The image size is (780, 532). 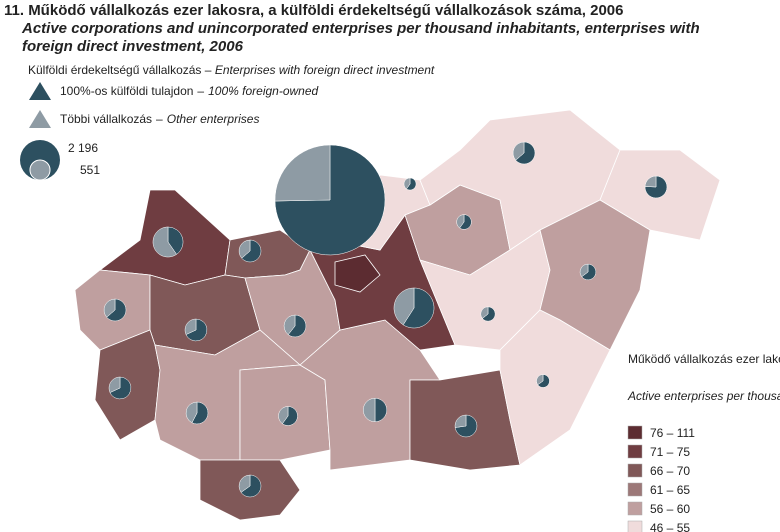 What do you see at coordinates (83, 148) in the screenshot?
I see `size-legend-label: 2 196` at bounding box center [83, 148].